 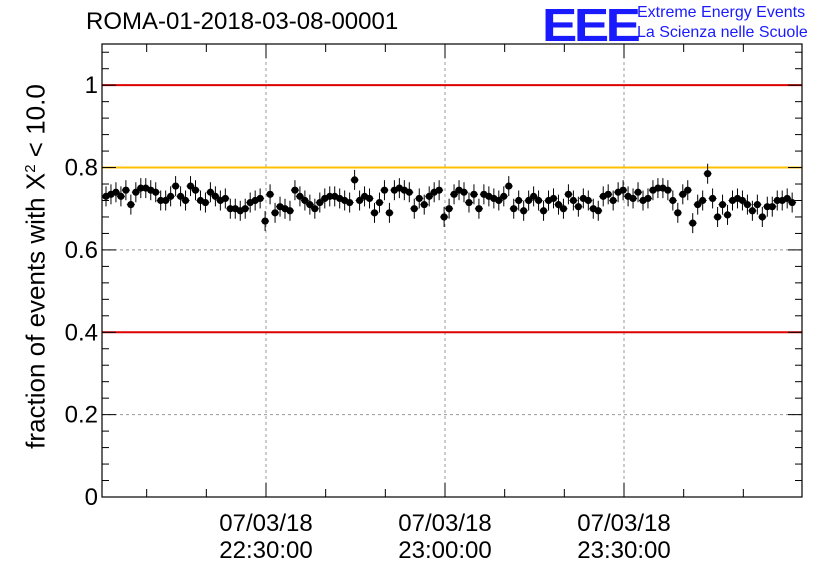 What do you see at coordinates (81, 250) in the screenshot?
I see `y-tick-label: 0.6` at bounding box center [81, 250].